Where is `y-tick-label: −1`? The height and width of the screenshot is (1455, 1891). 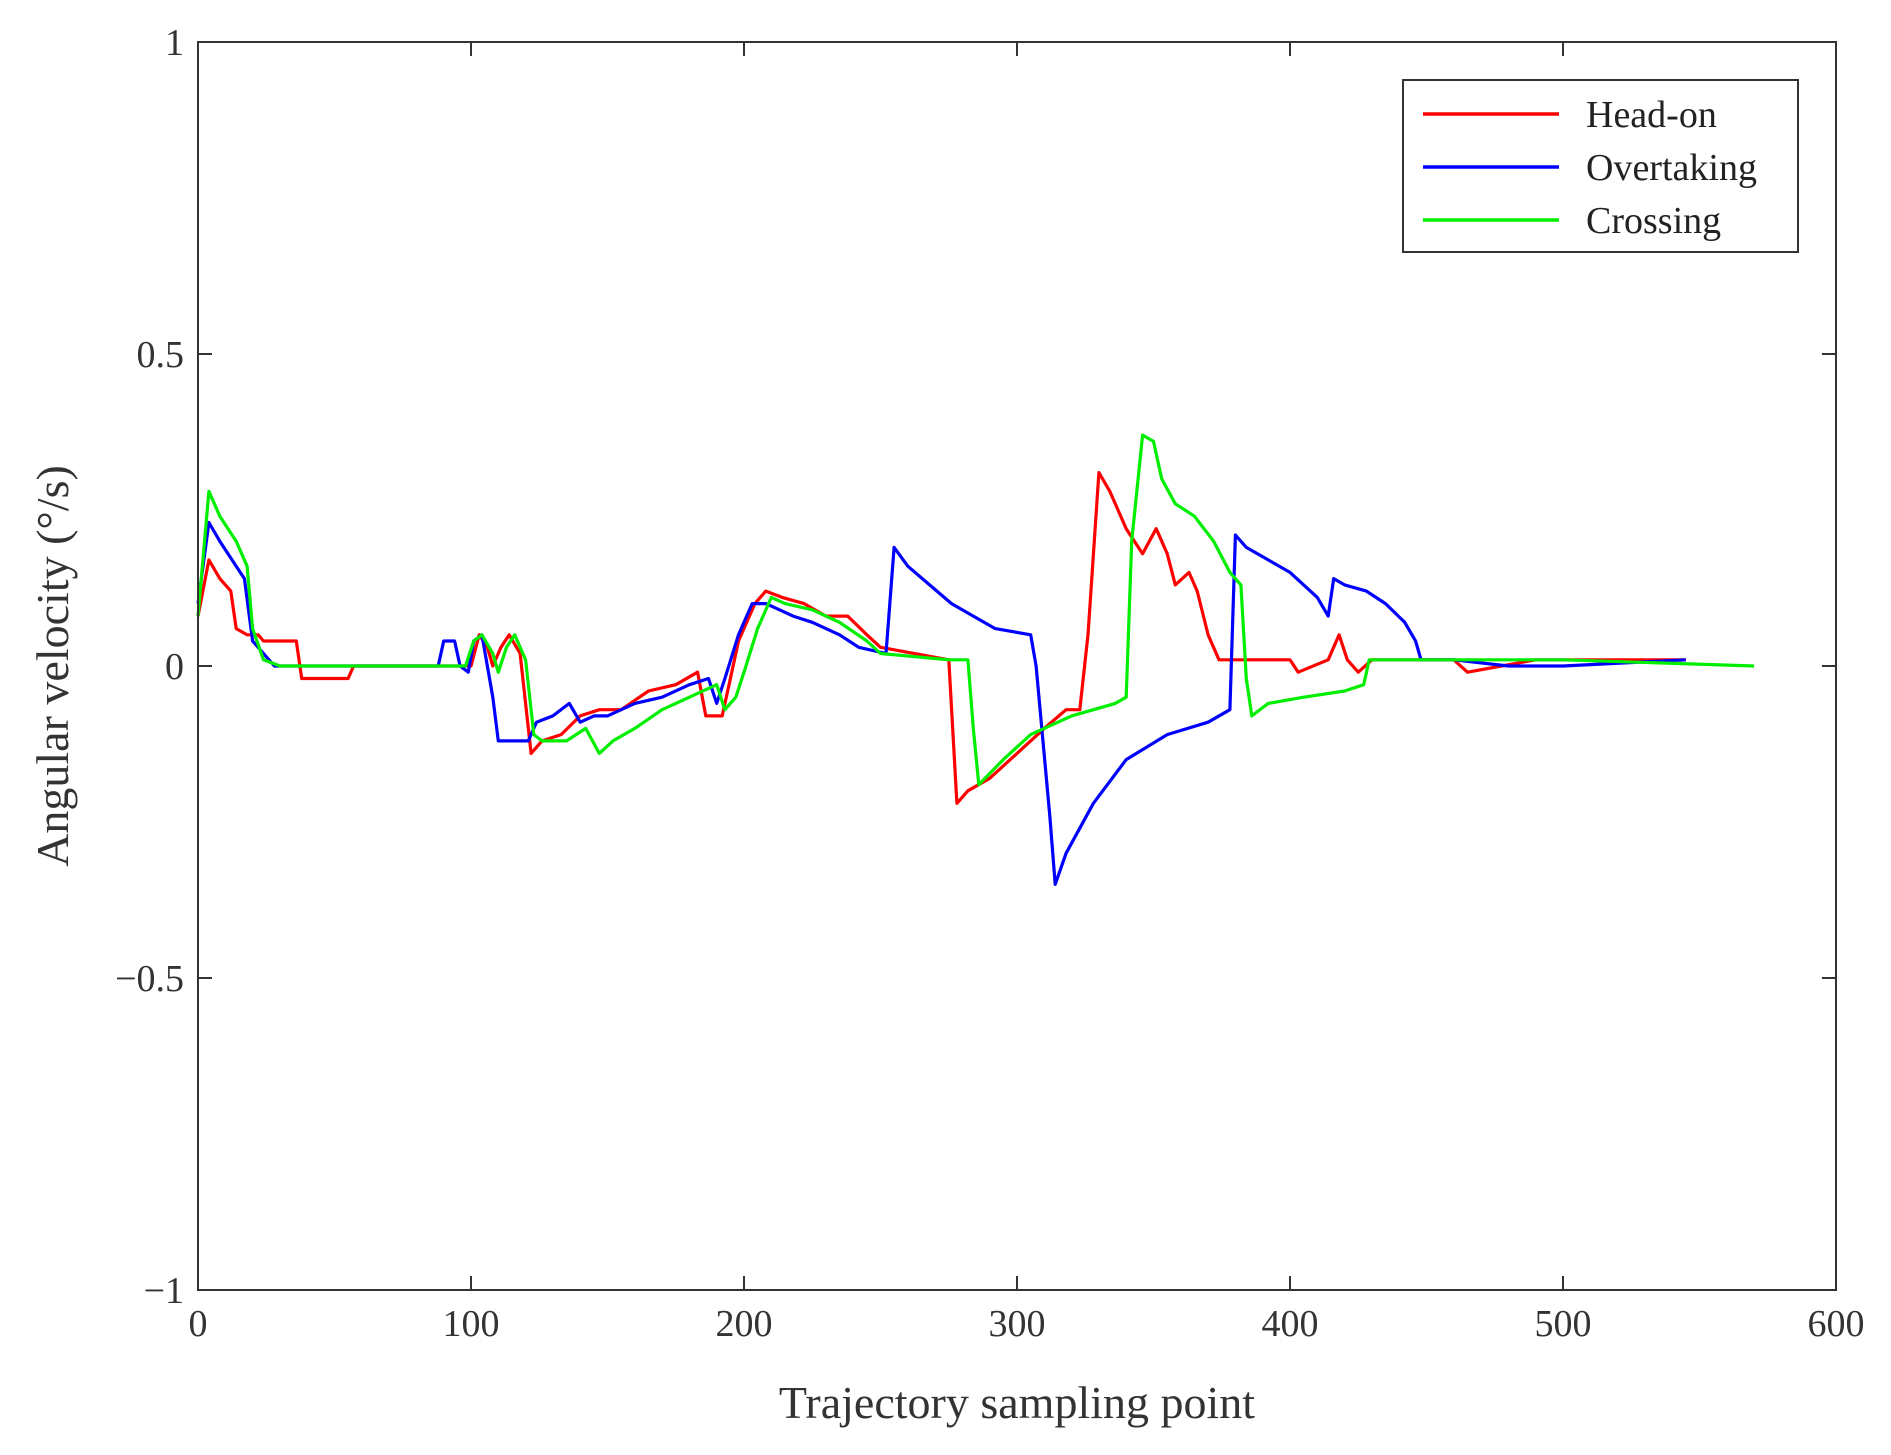 y-tick-label: −1 is located at coordinates (164, 1291).